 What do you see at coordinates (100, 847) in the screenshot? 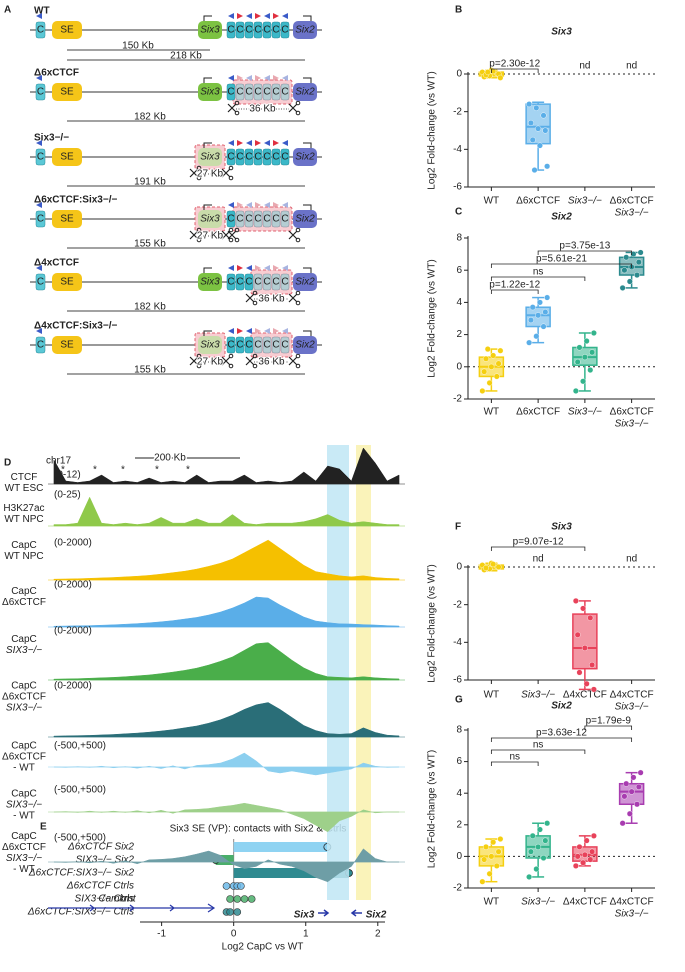
I see `category-label: Δ6xCTCF Six2` at bounding box center [100, 847].